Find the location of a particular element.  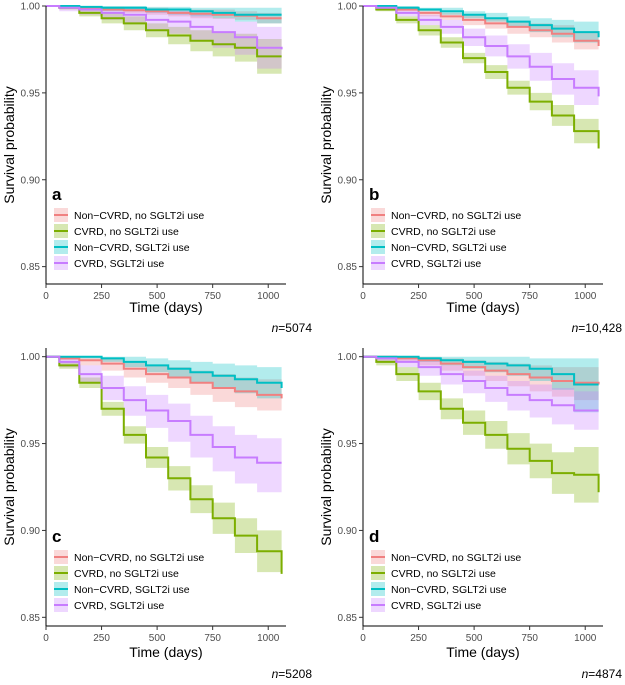

panel-letter: b is located at coordinates (374, 194).